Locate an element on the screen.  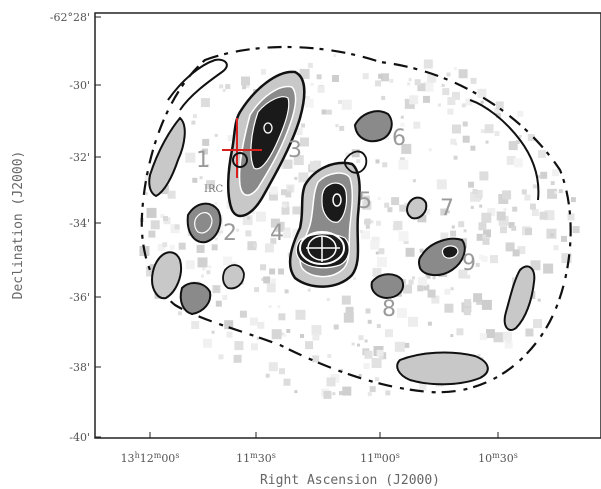
clump-9-contour-core is located at coordinates (450, 252).